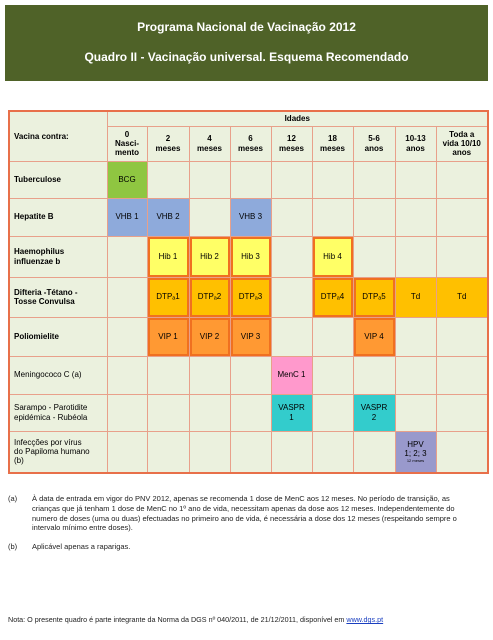 The height and width of the screenshot is (640, 493). Describe the element at coordinates (374, 297) in the screenshot. I see `dose-cell: DTPₐ5` at that location.